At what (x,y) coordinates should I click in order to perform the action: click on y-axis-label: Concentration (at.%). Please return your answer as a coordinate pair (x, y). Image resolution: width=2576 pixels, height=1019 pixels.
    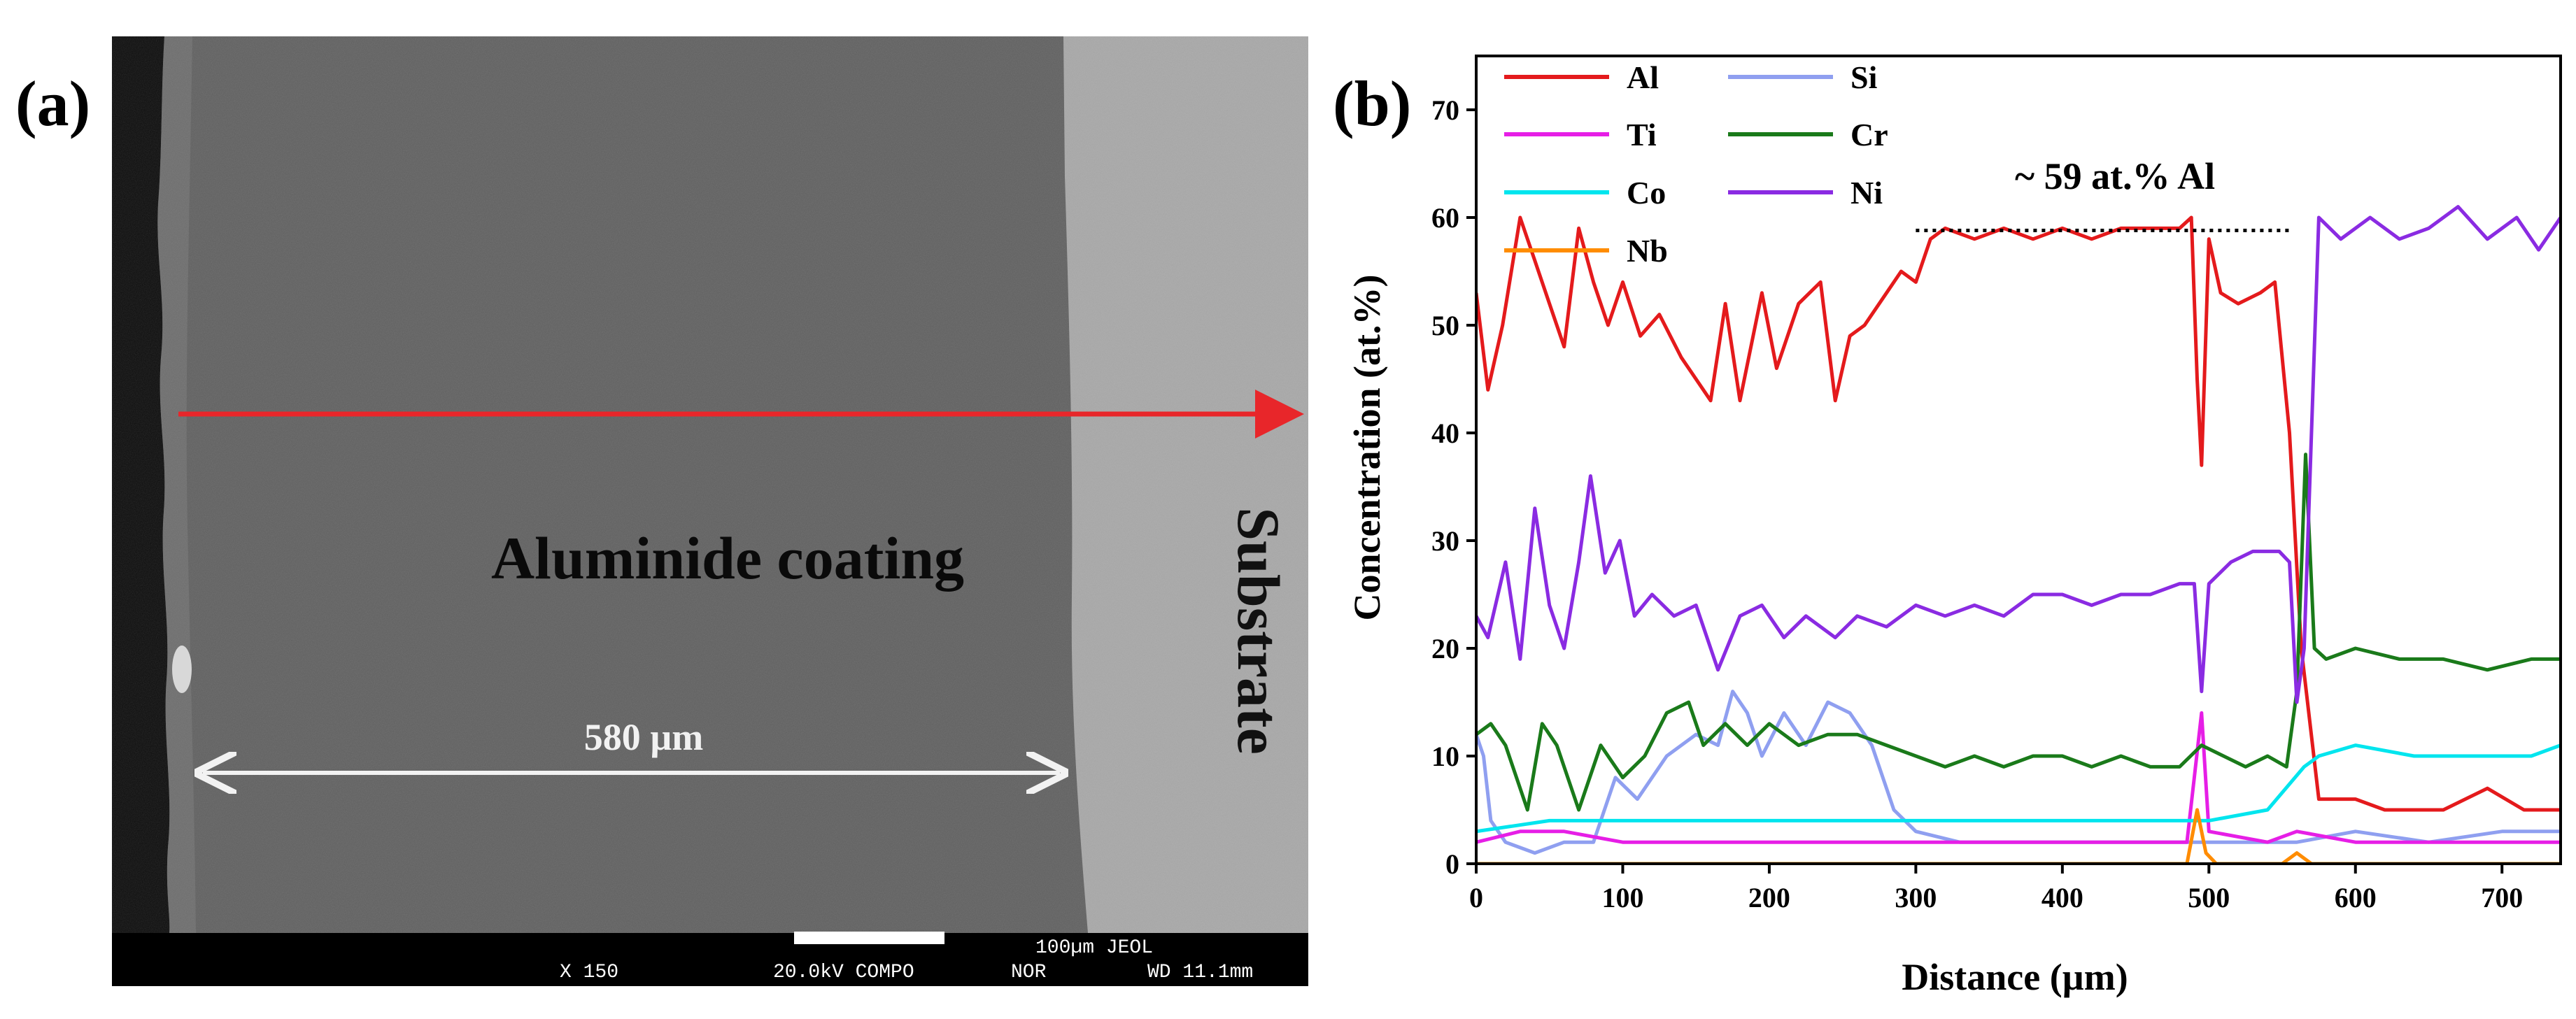
    Looking at the image, I should click on (1367, 448).